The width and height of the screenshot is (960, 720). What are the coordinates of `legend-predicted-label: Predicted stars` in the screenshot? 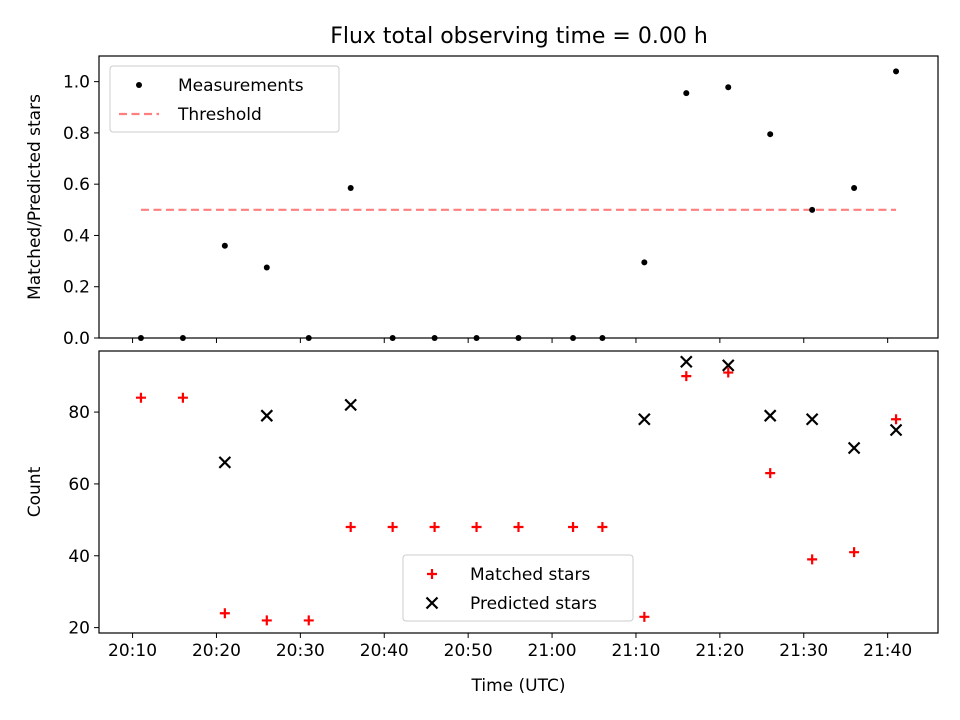 It's located at (533, 604).